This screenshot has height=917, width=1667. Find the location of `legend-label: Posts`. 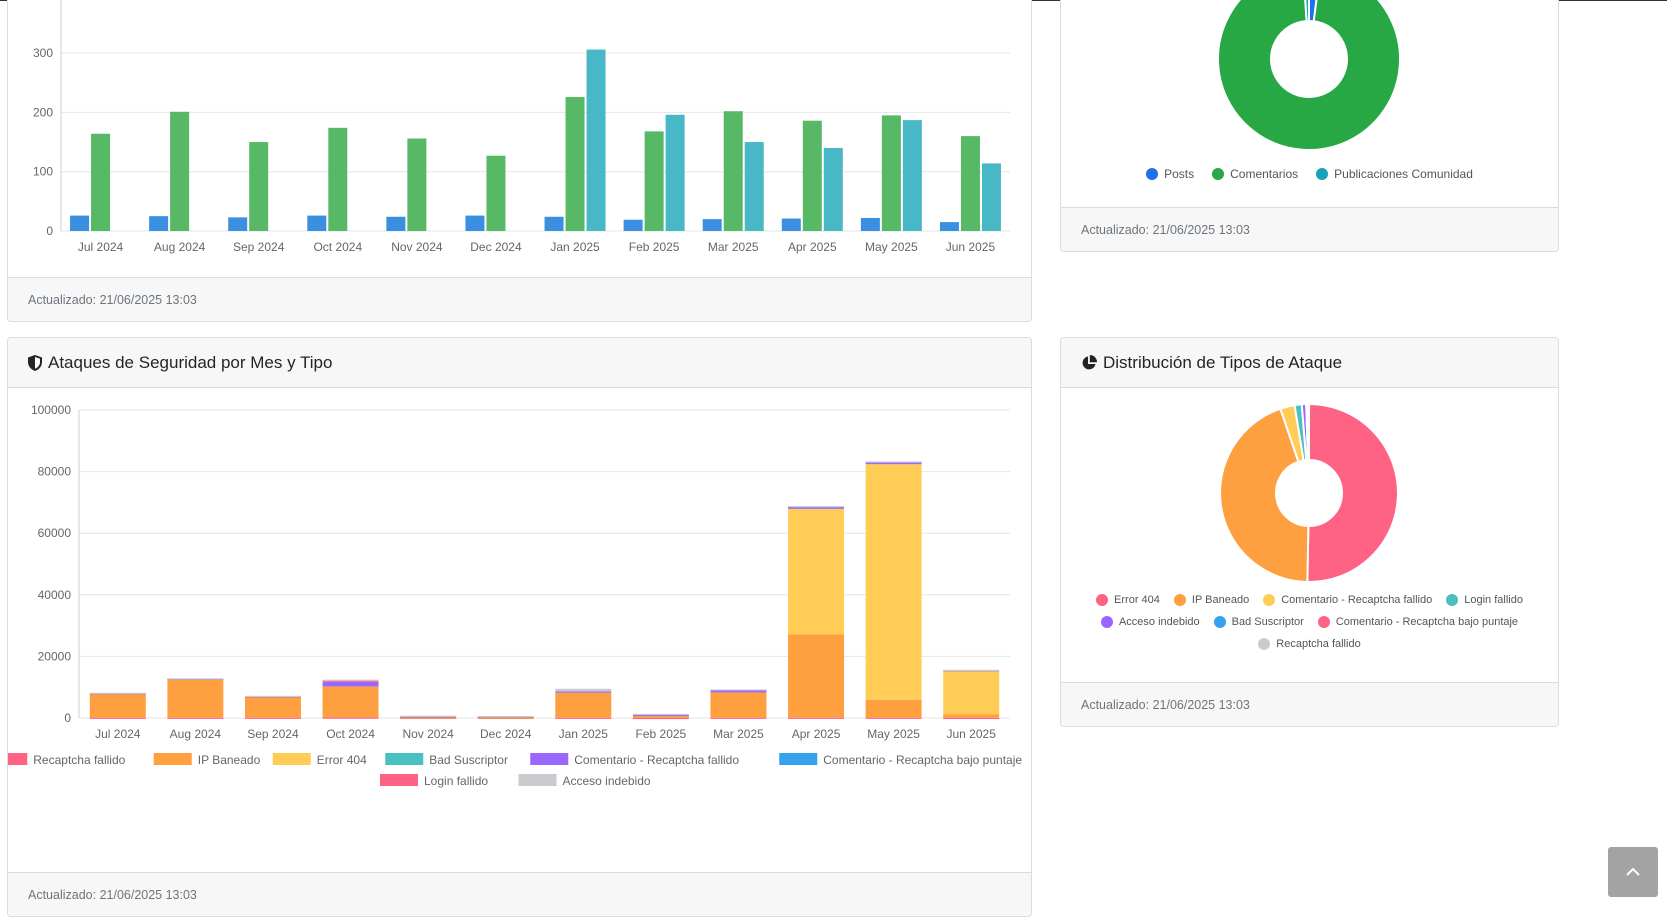

legend-label: Posts is located at coordinates (1179, 174).